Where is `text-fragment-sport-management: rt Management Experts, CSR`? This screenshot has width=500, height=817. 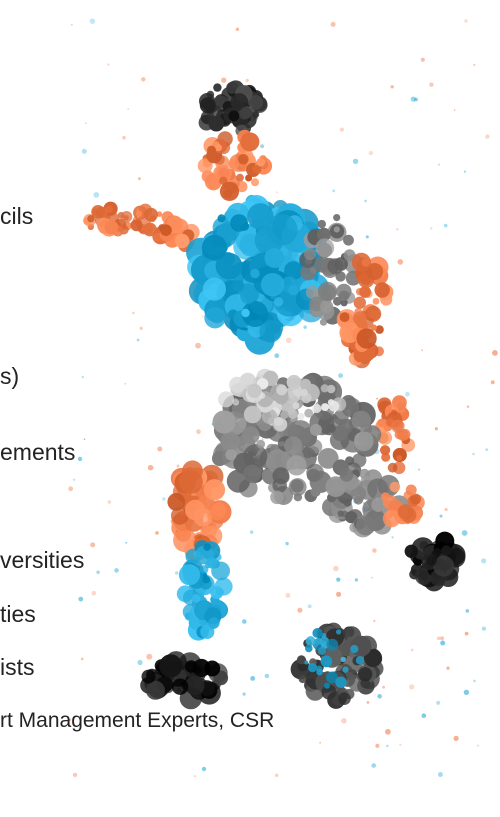 text-fragment-sport-management: rt Management Experts, CSR is located at coordinates (137, 720).